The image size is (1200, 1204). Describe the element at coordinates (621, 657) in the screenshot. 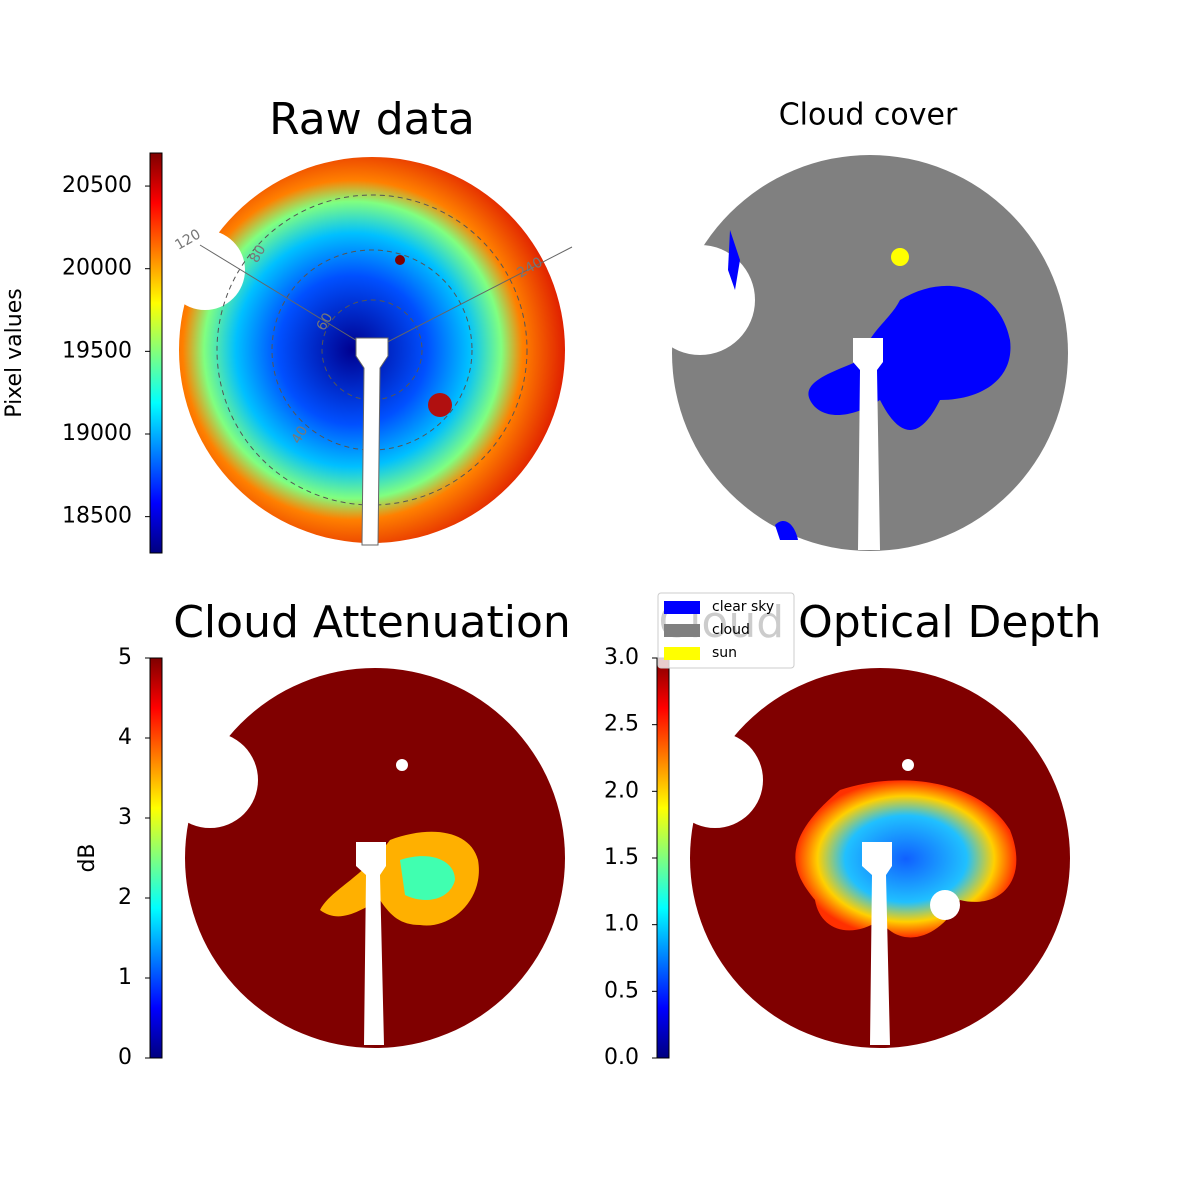

I see `colorbar-tick-label: 3.0` at that location.